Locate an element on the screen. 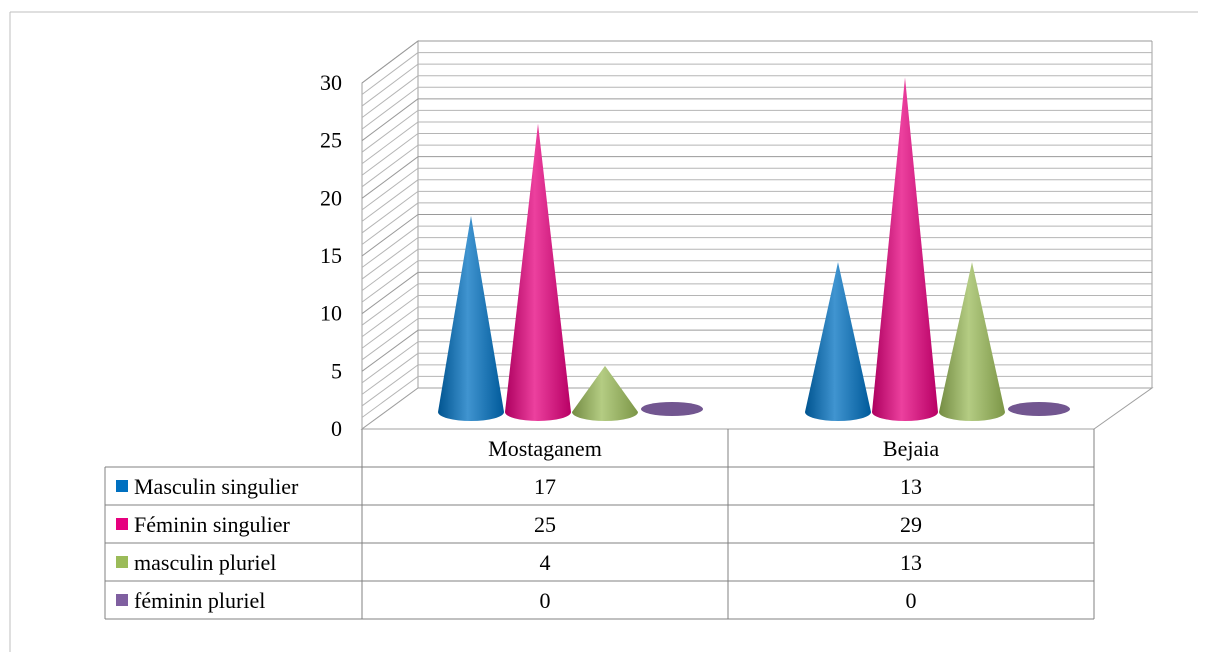  data-label: 4 is located at coordinates (545, 562).